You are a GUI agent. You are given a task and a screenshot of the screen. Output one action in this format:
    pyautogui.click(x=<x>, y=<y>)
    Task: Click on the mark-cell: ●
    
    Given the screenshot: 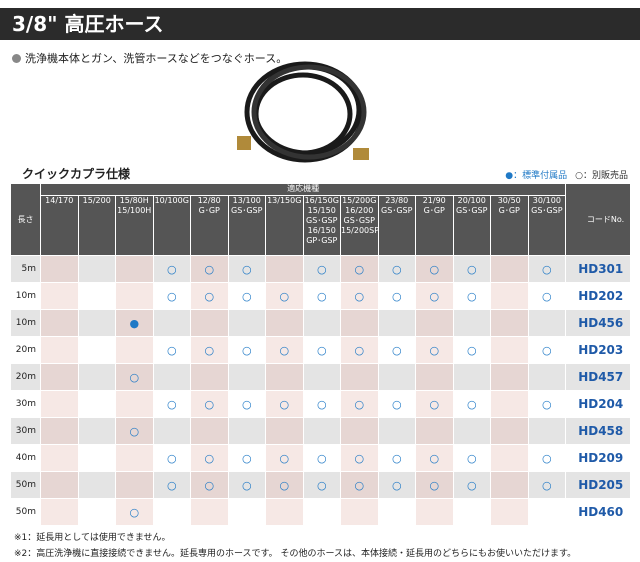 What is the action you would take?
    pyautogui.click(x=134, y=323)
    